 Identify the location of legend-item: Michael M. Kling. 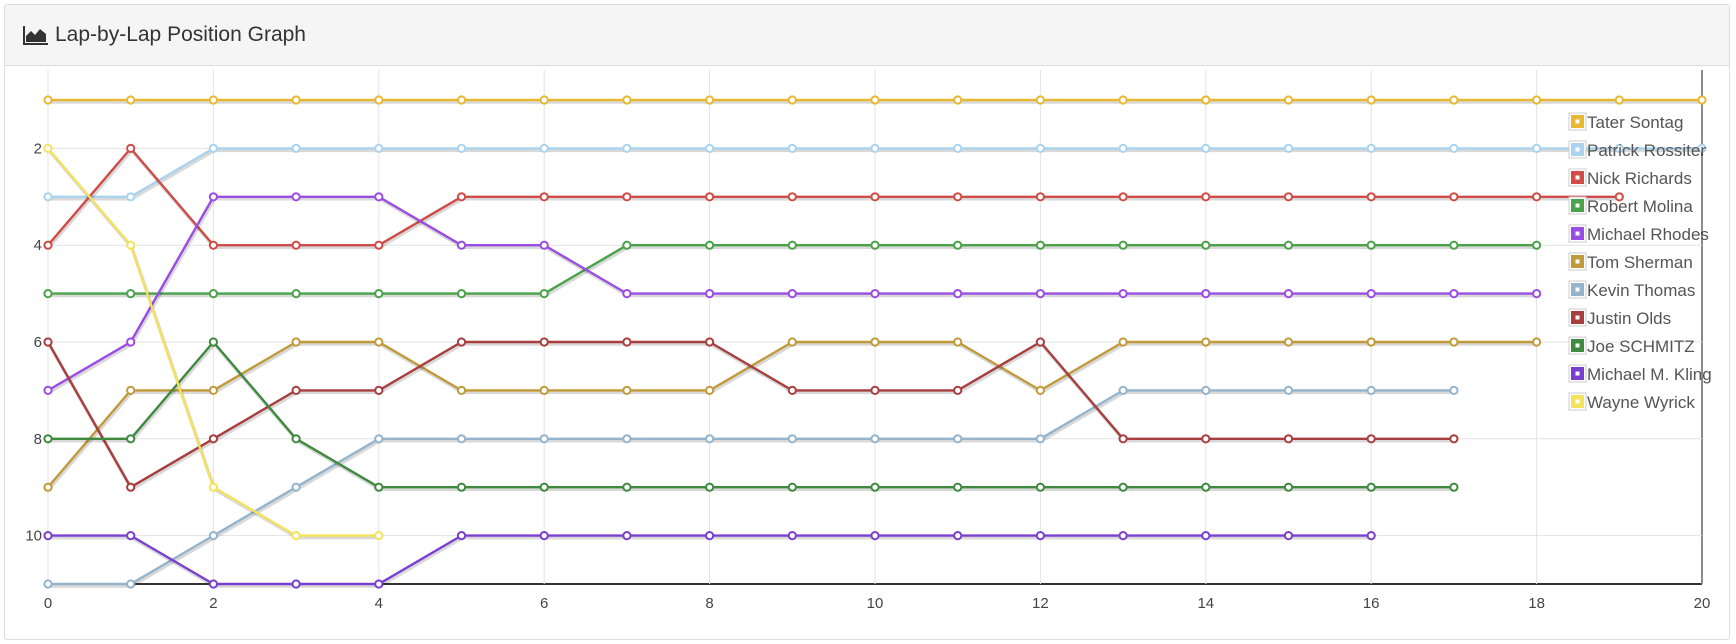
(1640, 374).